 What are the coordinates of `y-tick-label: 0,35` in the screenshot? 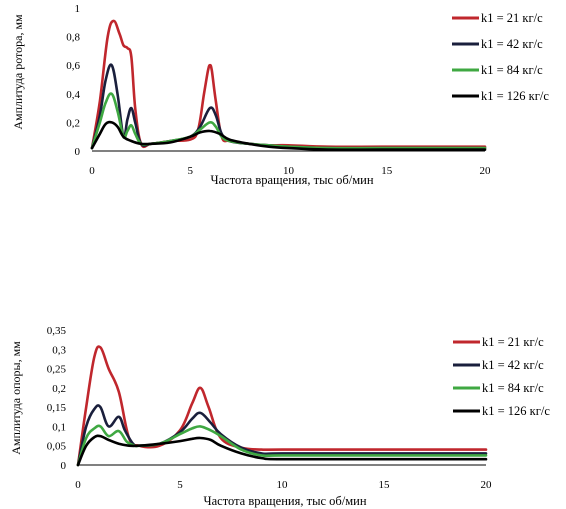 It's located at (57, 331).